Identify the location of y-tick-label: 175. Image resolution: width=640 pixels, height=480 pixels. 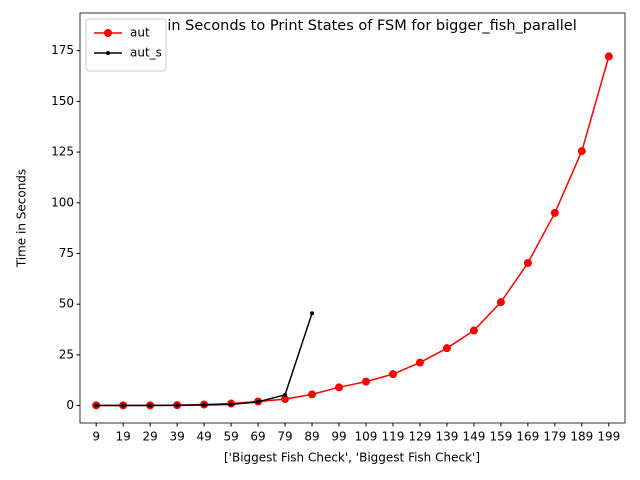
(62, 50).